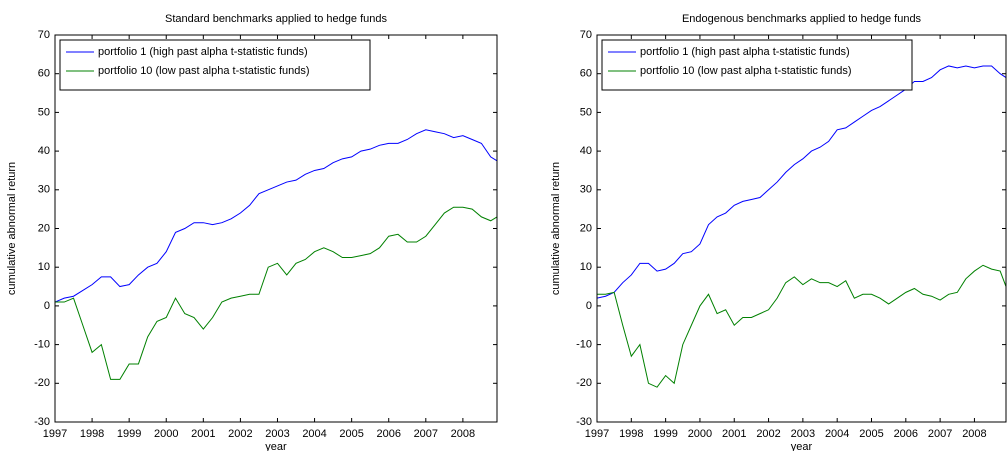  What do you see at coordinates (802, 326) in the screenshot?
I see `series-line` at bounding box center [802, 326].